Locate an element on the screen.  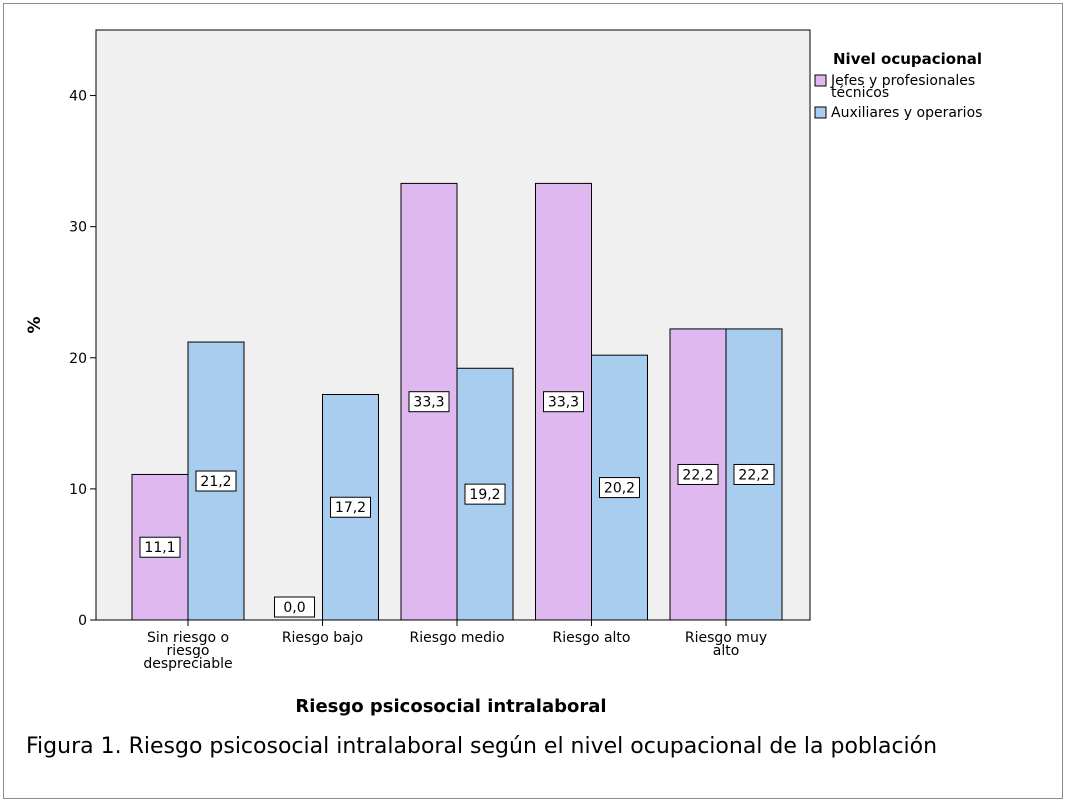
data-label: 20,2 is located at coordinates (619, 488).